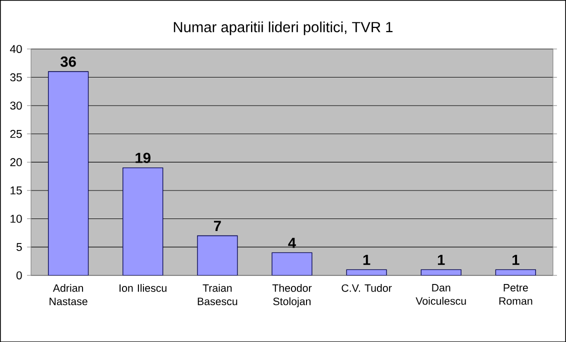 This screenshot has width=566, height=342. I want to click on y-tick-label: 10, so click(16, 218).